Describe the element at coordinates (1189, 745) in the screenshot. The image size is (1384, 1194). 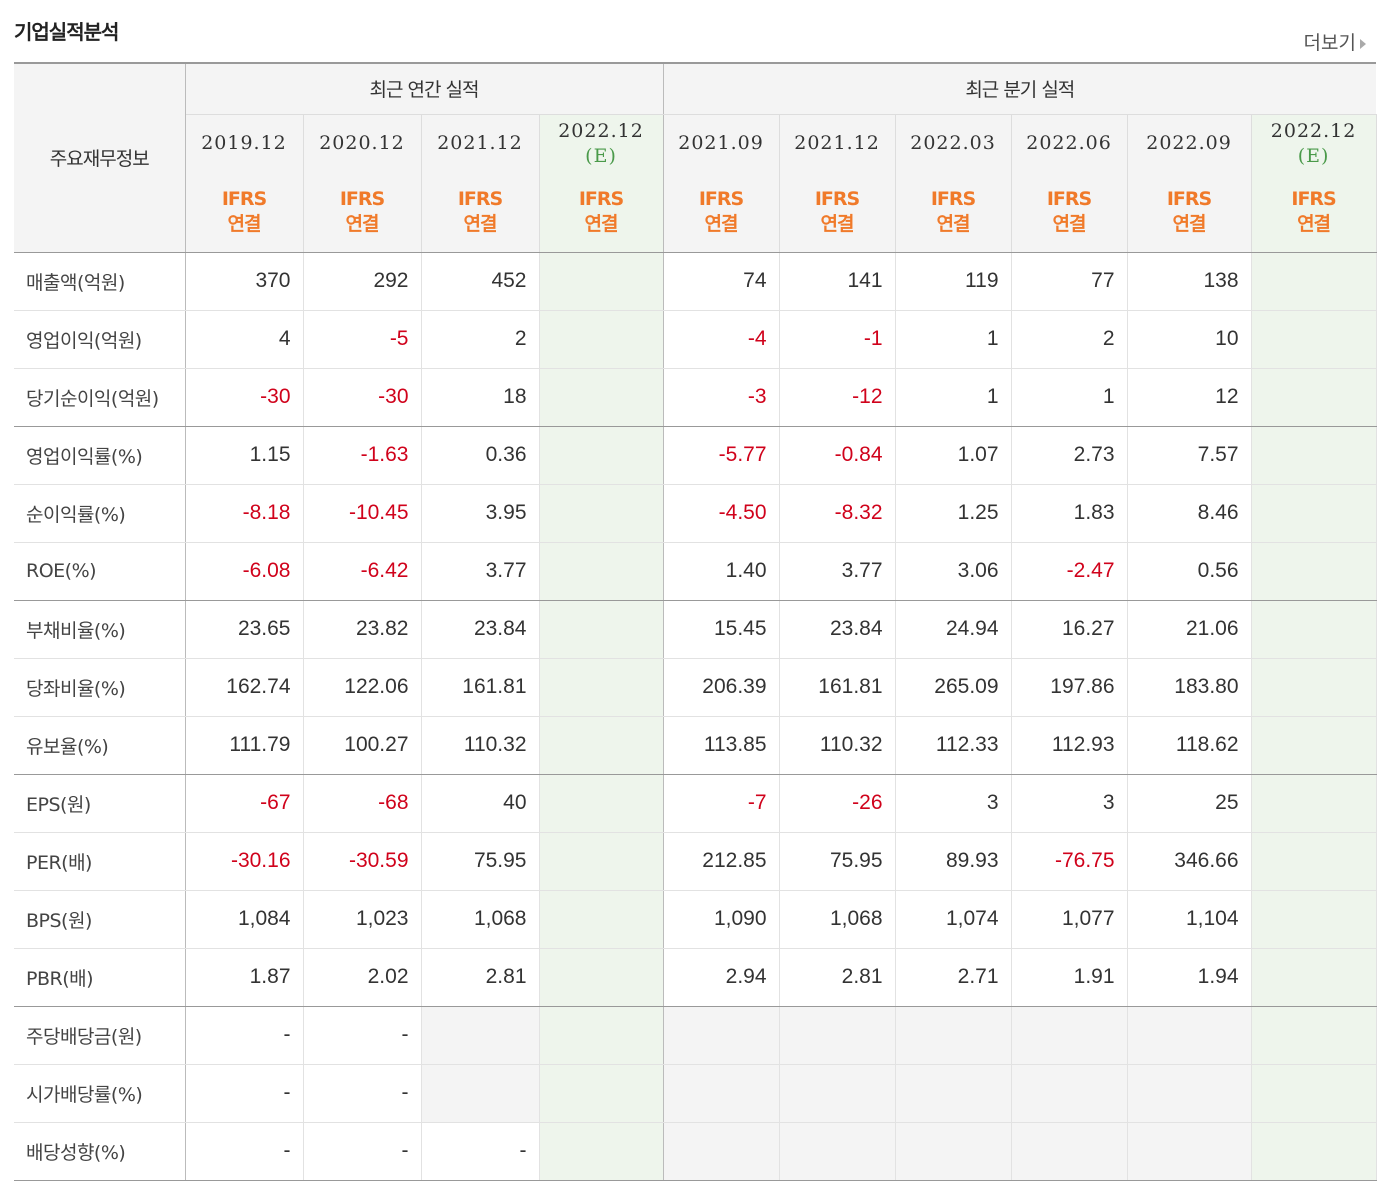
I see `table-cell: 118.62` at that location.